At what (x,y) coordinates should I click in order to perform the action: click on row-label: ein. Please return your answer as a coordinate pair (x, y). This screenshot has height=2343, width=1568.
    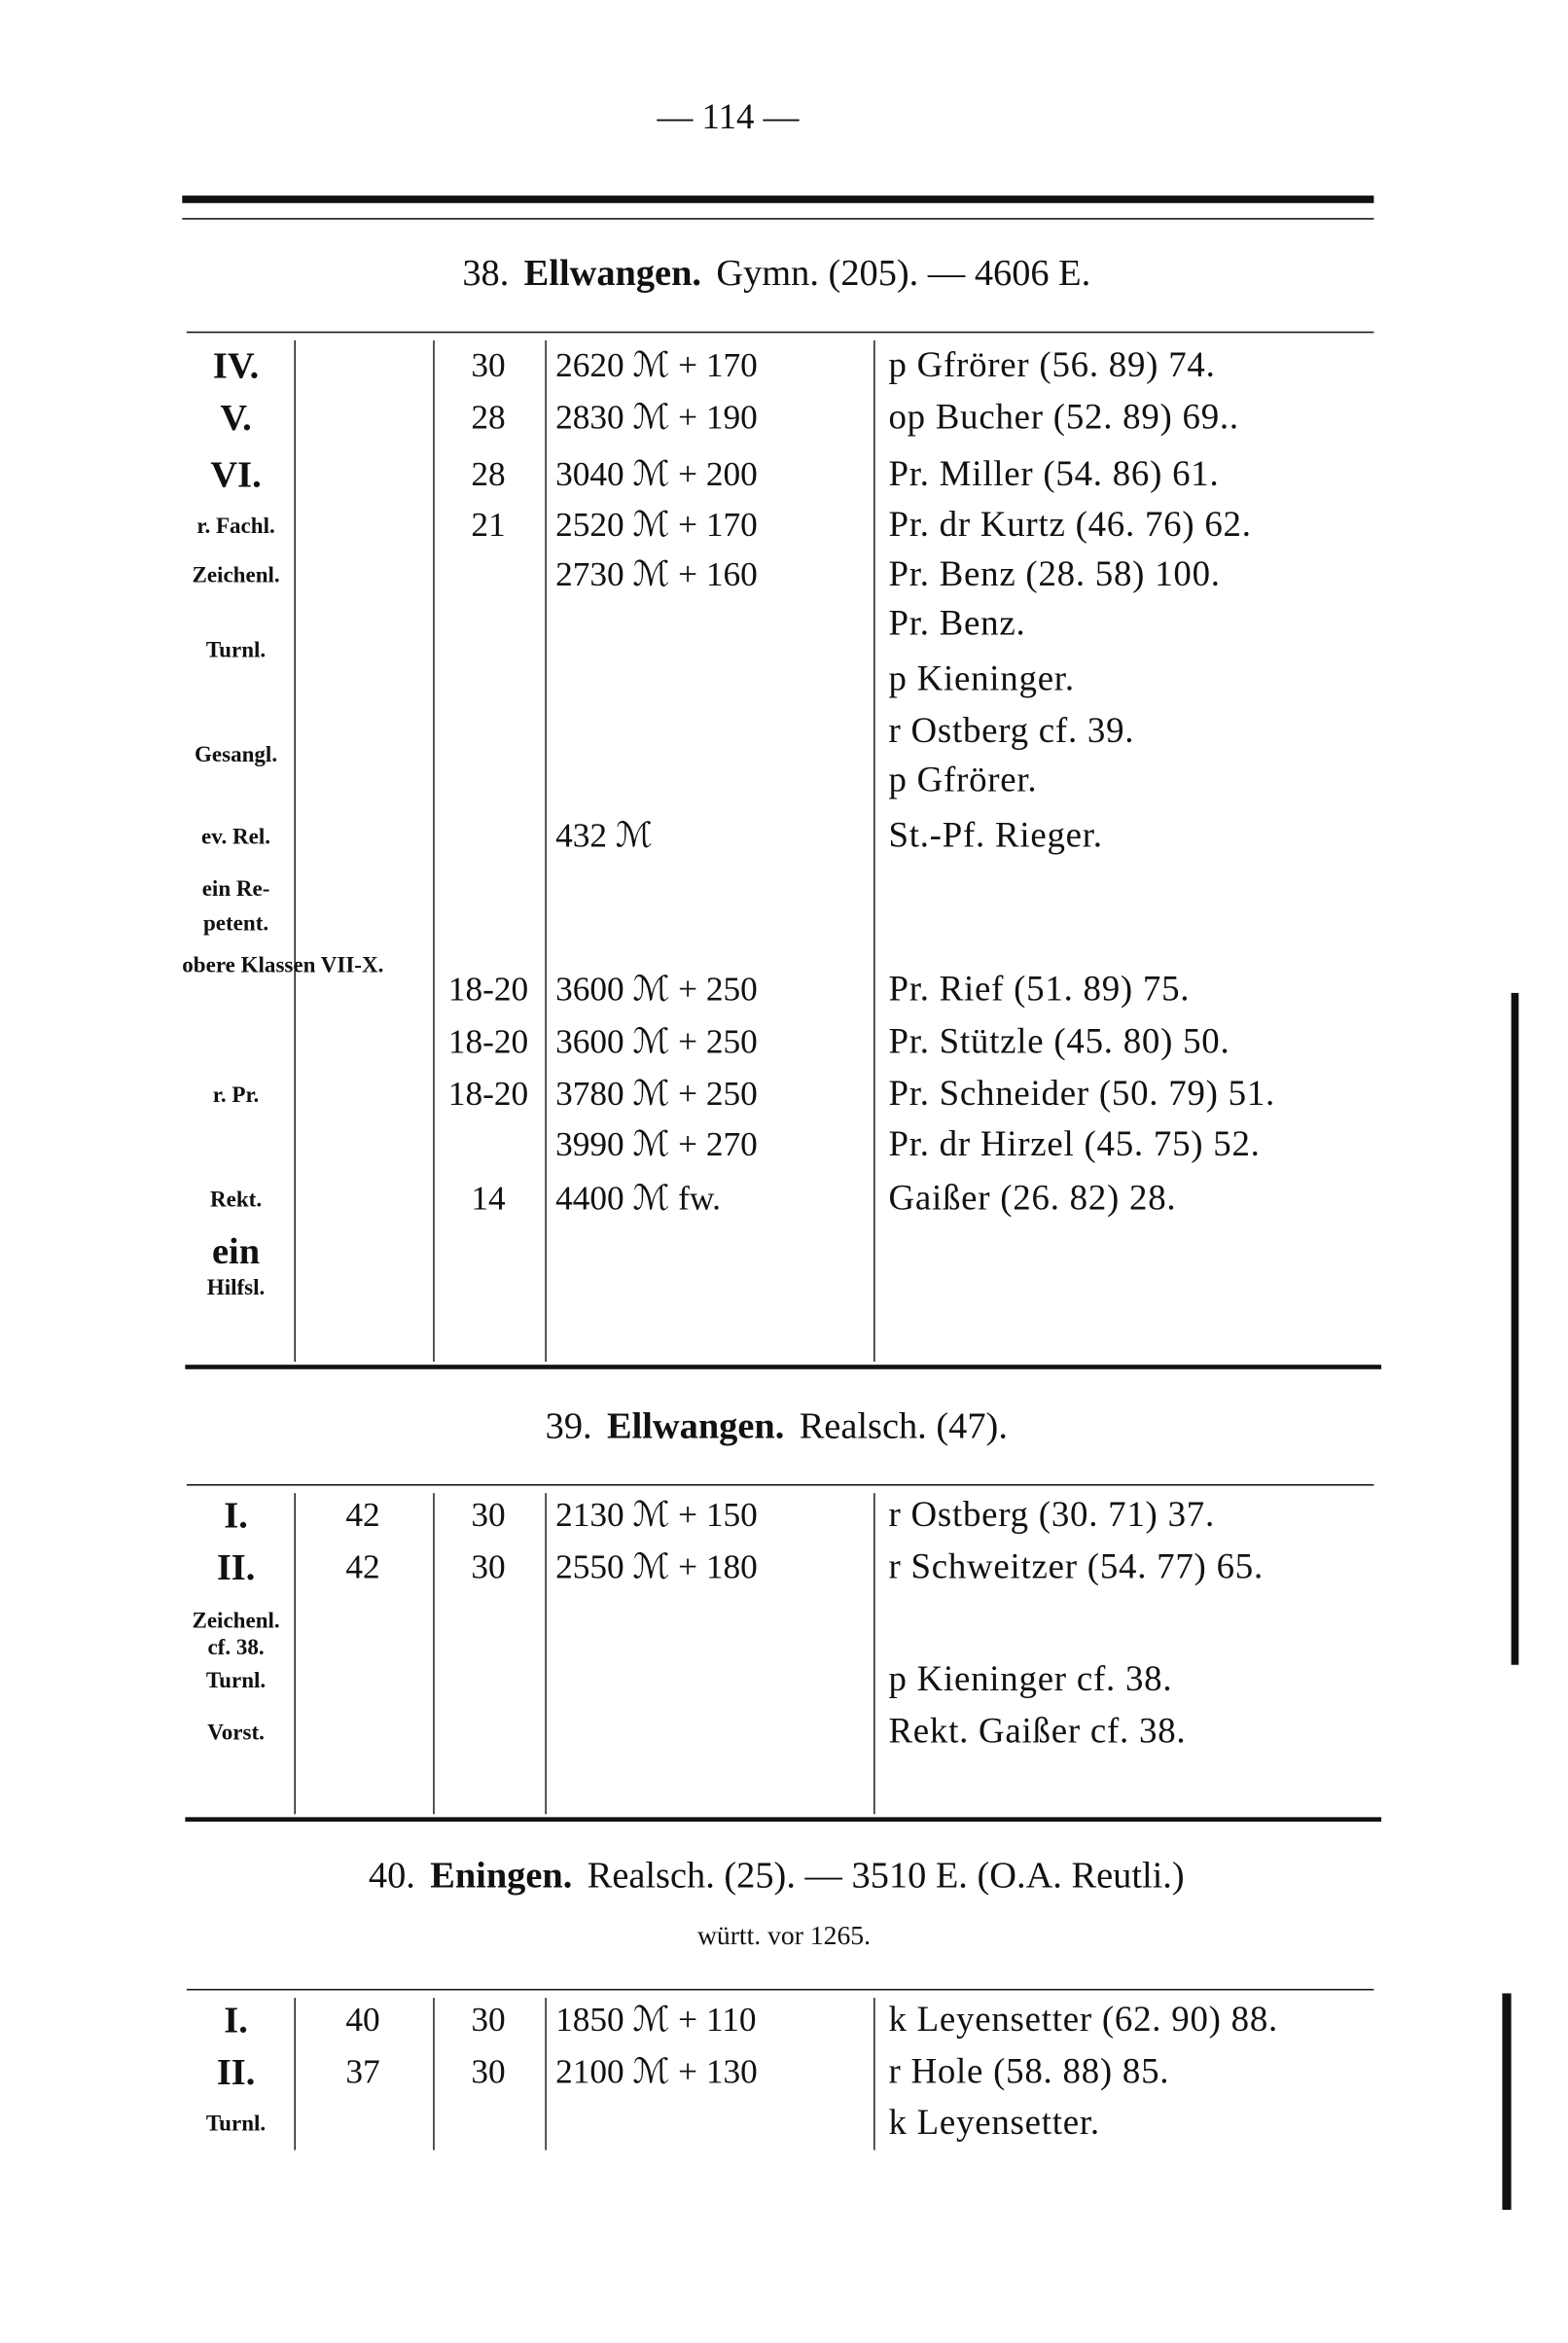
    Looking at the image, I should click on (236, 1251).